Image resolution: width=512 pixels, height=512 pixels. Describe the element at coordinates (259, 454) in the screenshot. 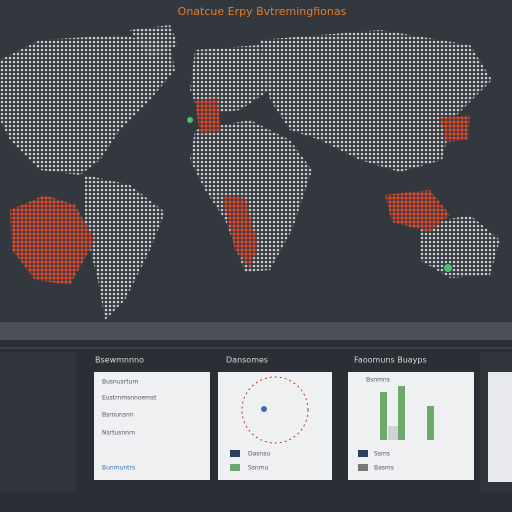

I see `legend-label: Dasnsu` at that location.